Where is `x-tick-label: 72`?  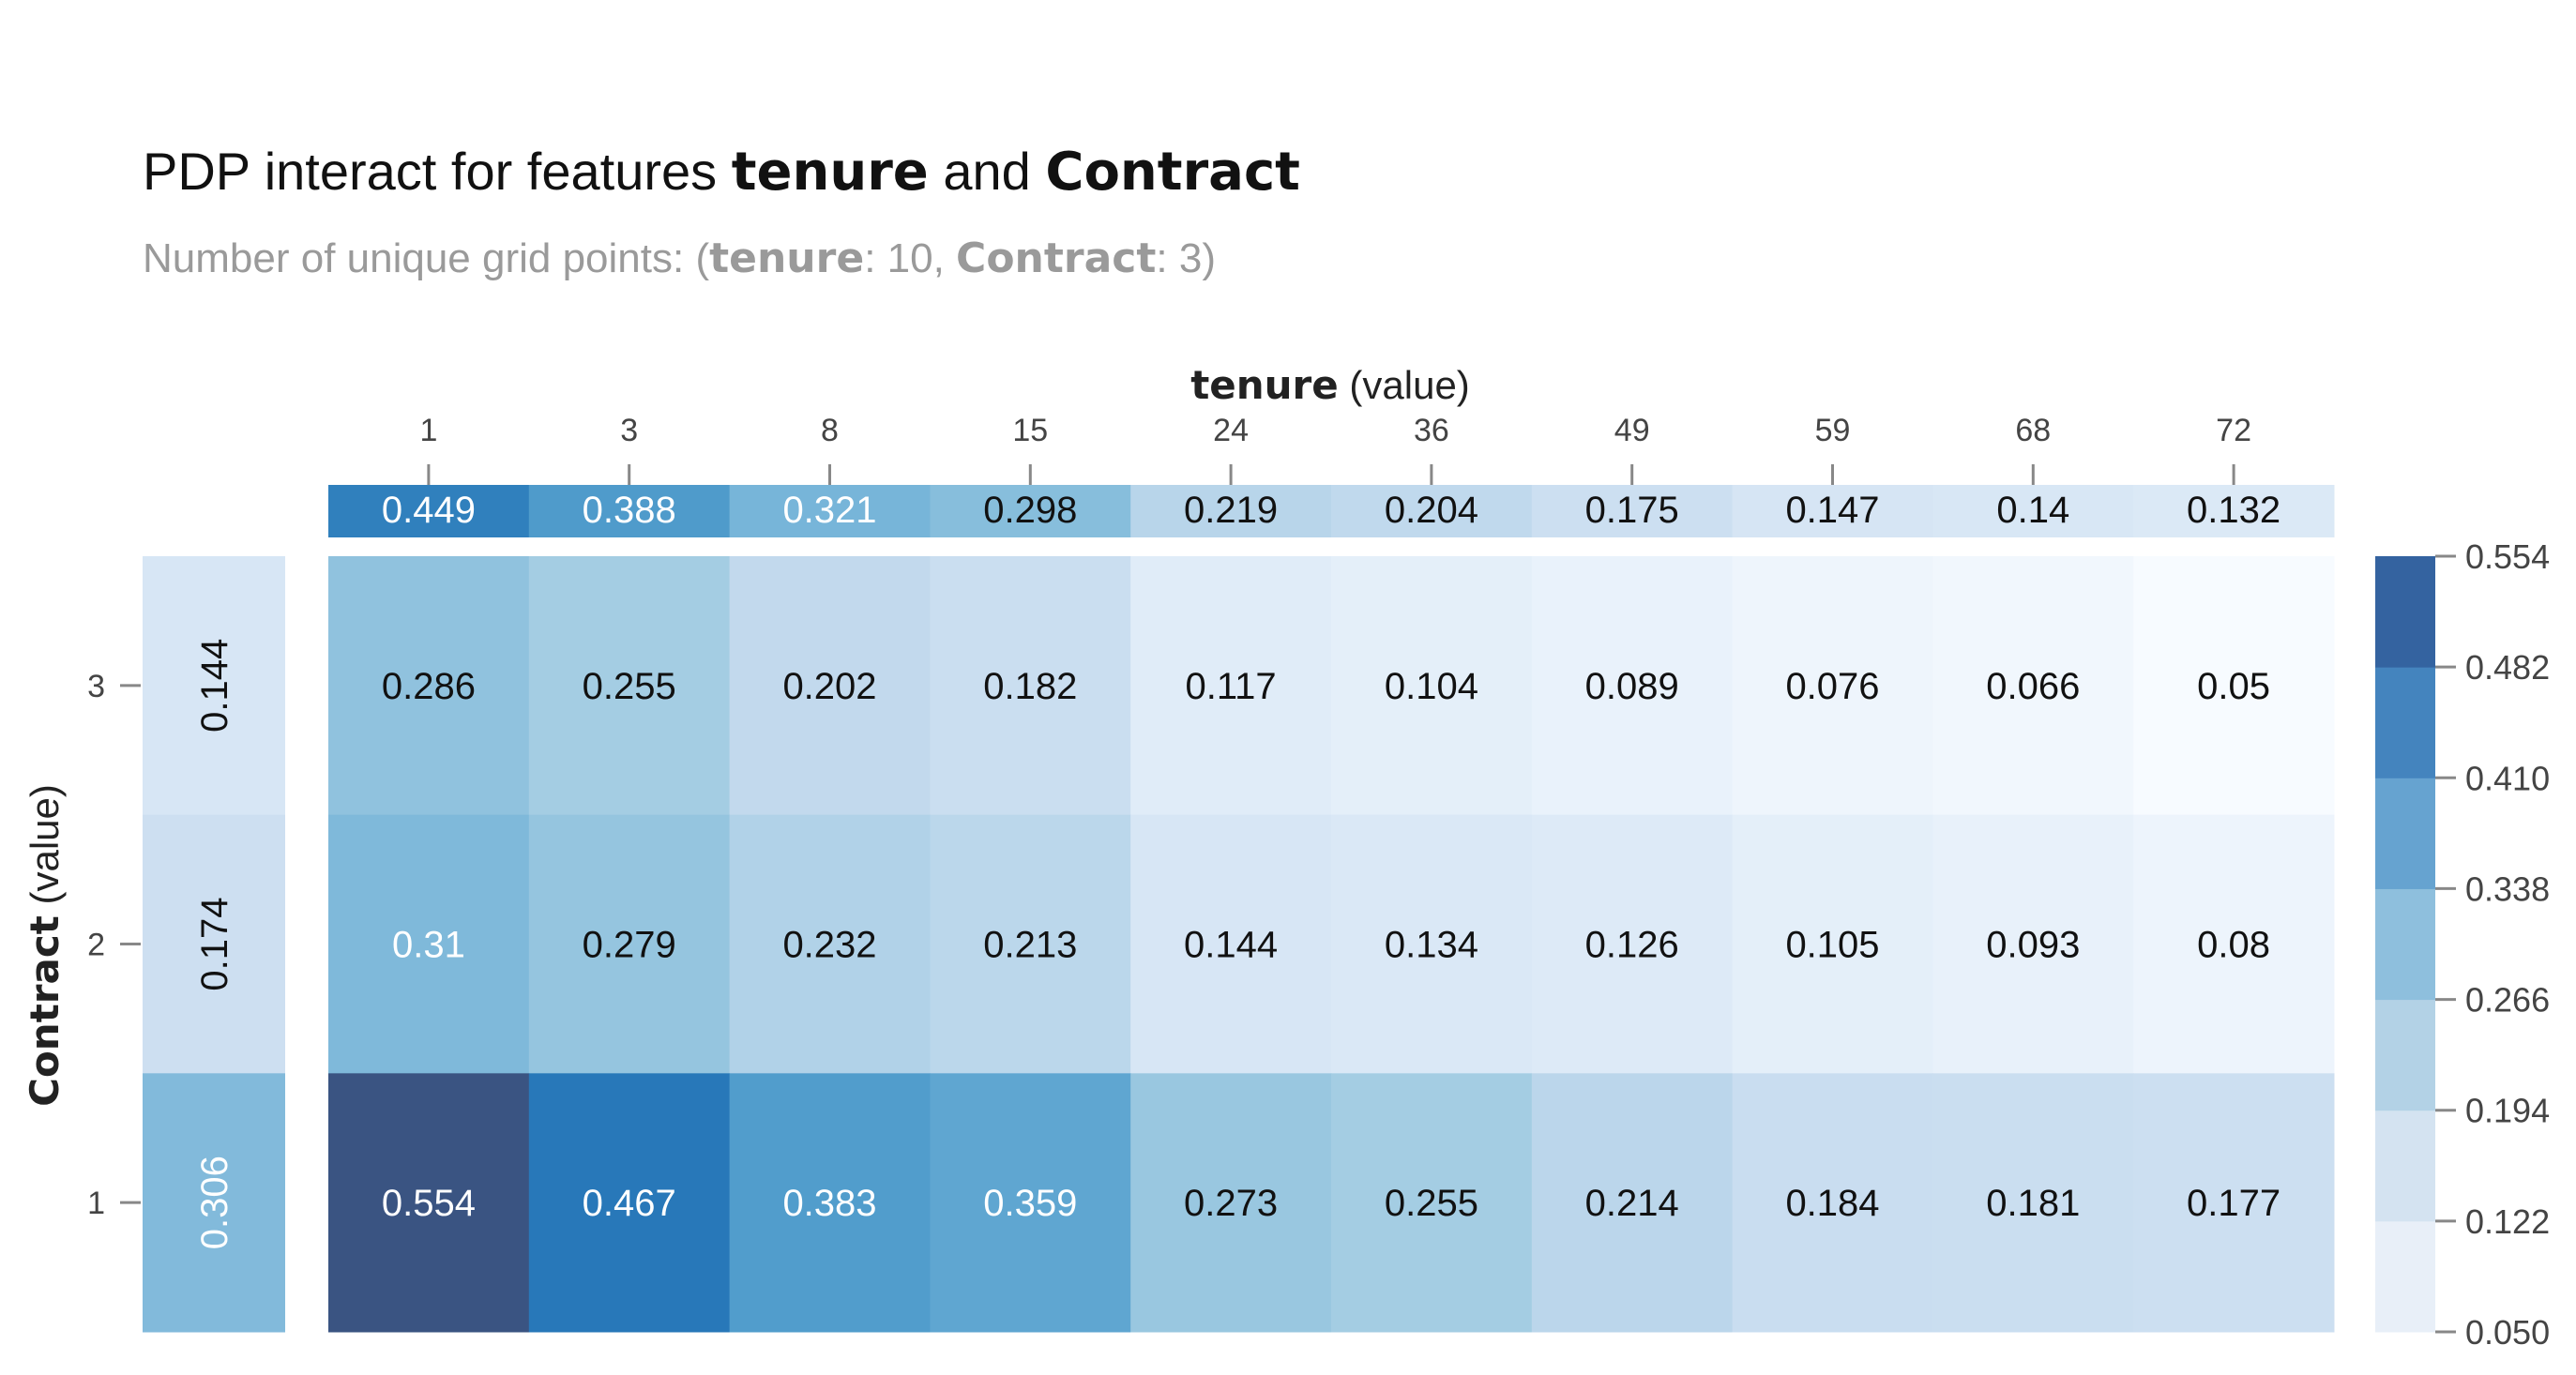
x-tick-label: 72 is located at coordinates (2233, 430).